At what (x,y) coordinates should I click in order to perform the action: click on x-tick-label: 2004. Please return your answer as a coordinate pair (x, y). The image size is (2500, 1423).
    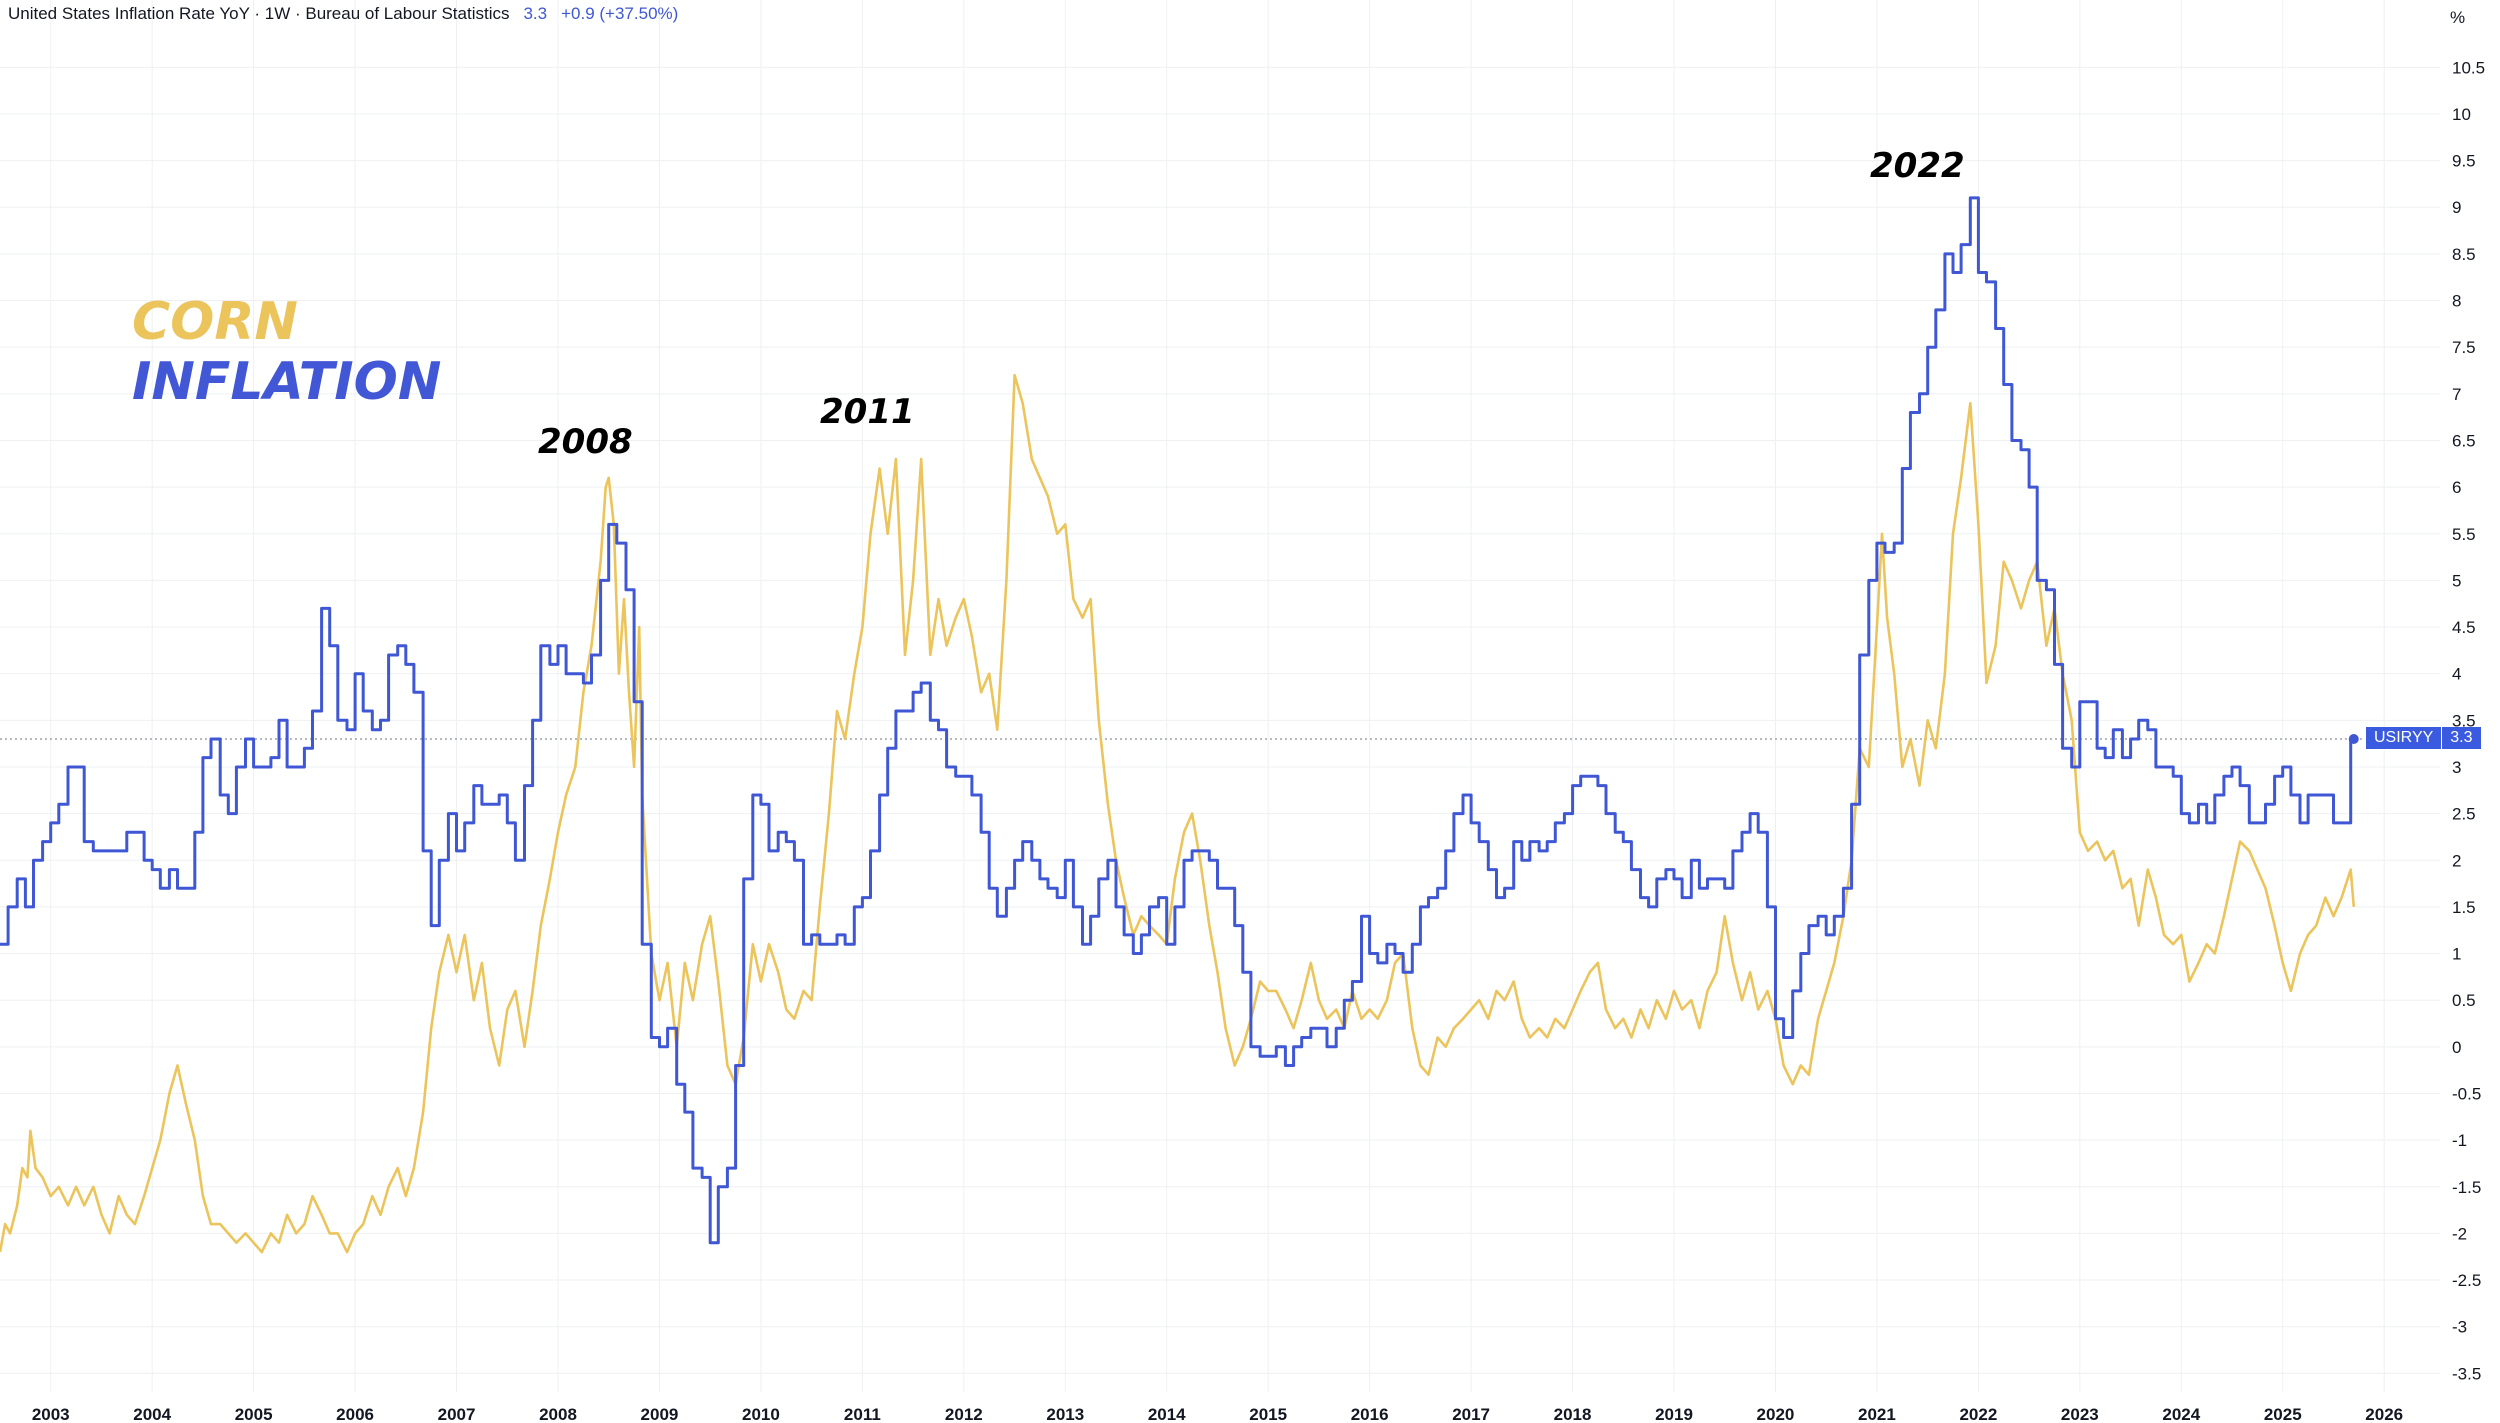
    Looking at the image, I should click on (152, 1414).